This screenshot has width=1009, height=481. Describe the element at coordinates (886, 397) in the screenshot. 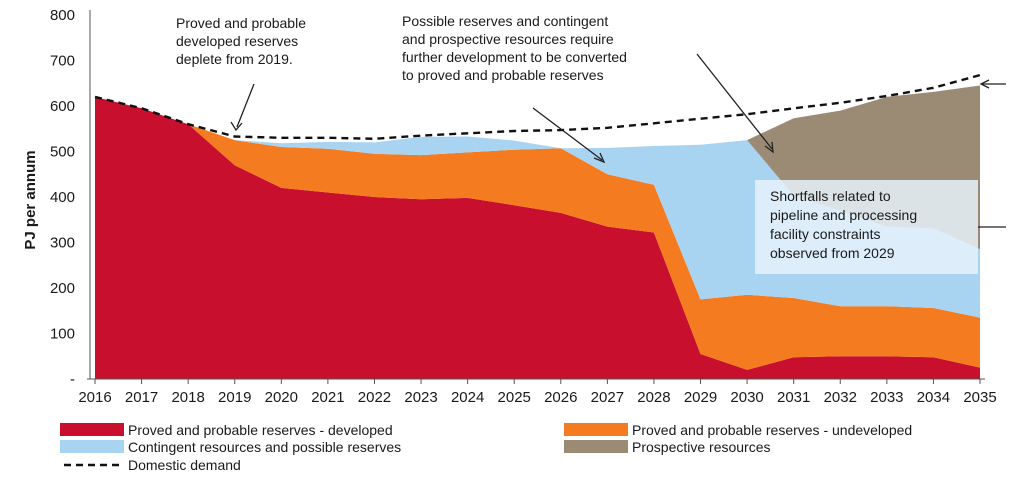

I see `x-tick-label: 2033` at that location.